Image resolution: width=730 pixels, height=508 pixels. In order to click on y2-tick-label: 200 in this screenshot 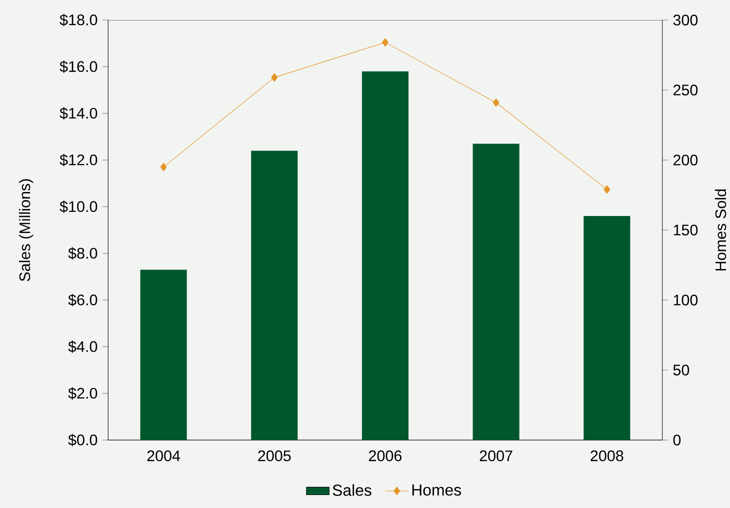, I will do `click(685, 160)`.